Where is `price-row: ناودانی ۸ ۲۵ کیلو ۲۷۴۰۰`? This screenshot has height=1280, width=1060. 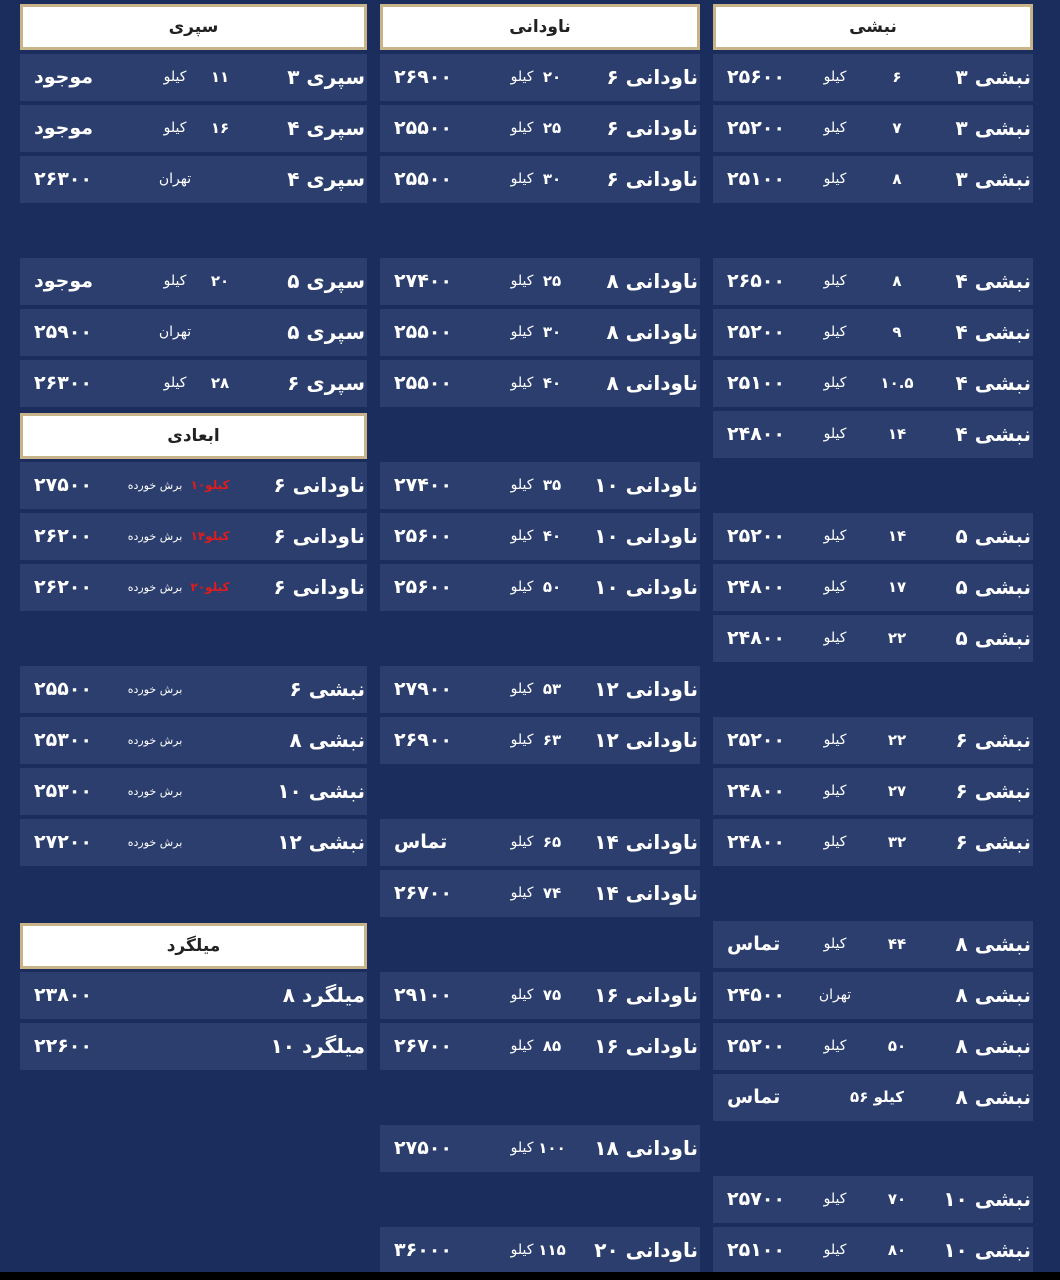 price-row: ناودانی ۸ ۲۵ کیلو ۲۷۴۰۰ is located at coordinates (540, 281).